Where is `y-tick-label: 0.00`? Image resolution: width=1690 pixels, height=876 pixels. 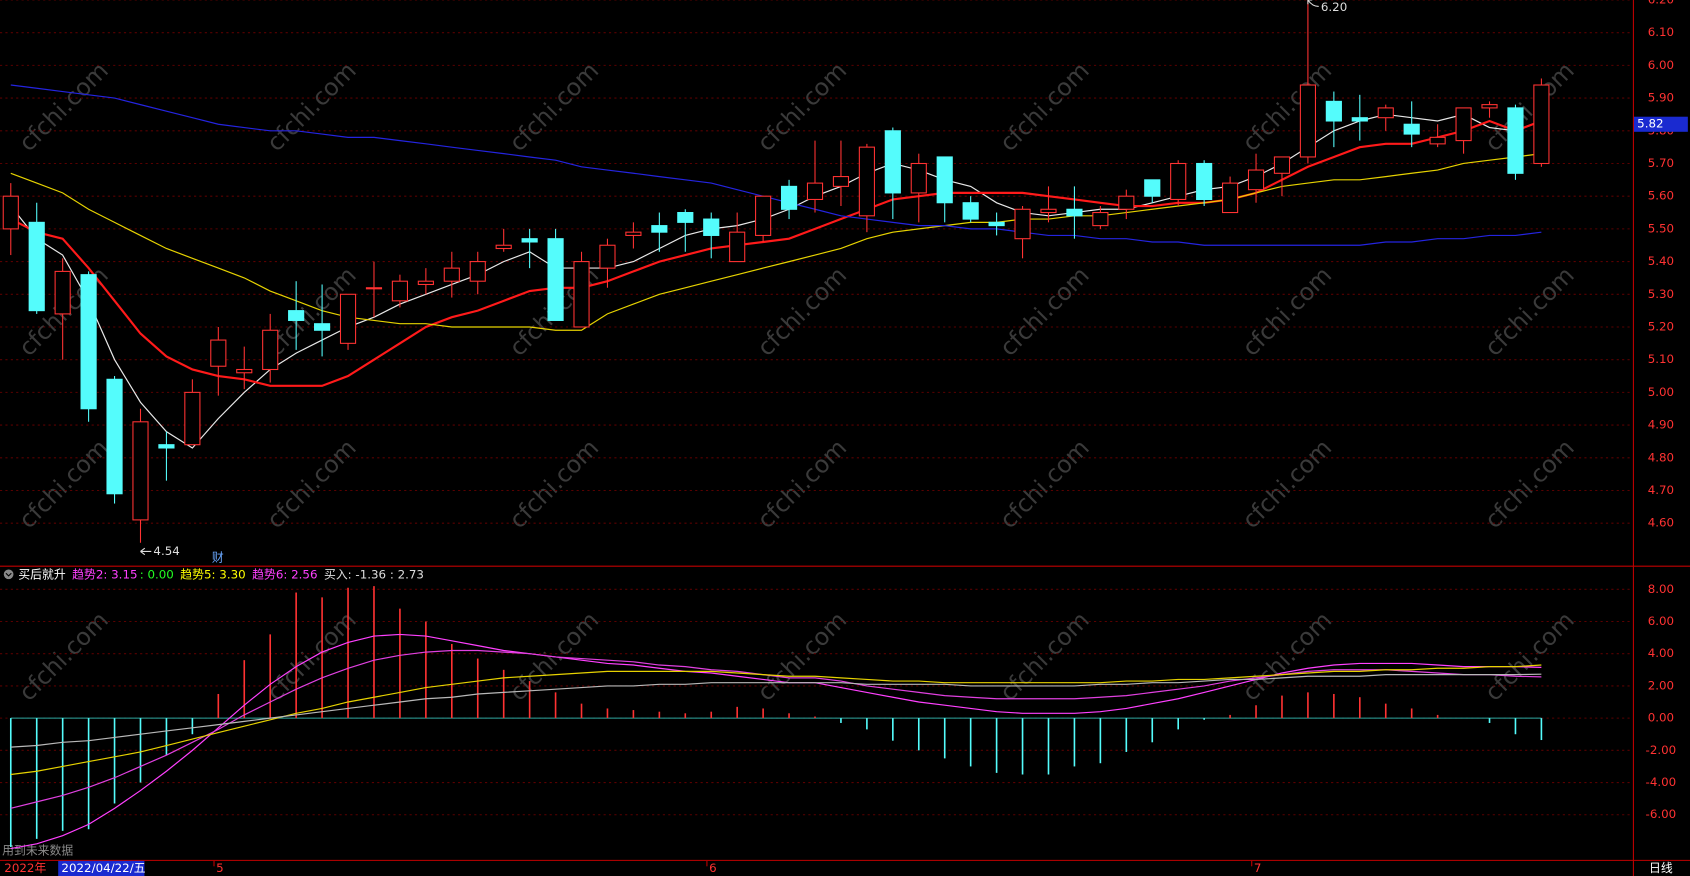
y-tick-label: 0.00 is located at coordinates (1661, 718).